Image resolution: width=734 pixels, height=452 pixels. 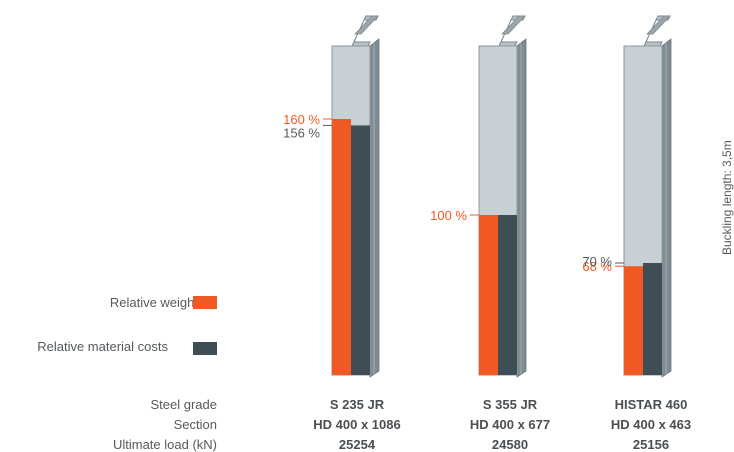 I want to click on column-2-profile-web, so click(x=658, y=25).